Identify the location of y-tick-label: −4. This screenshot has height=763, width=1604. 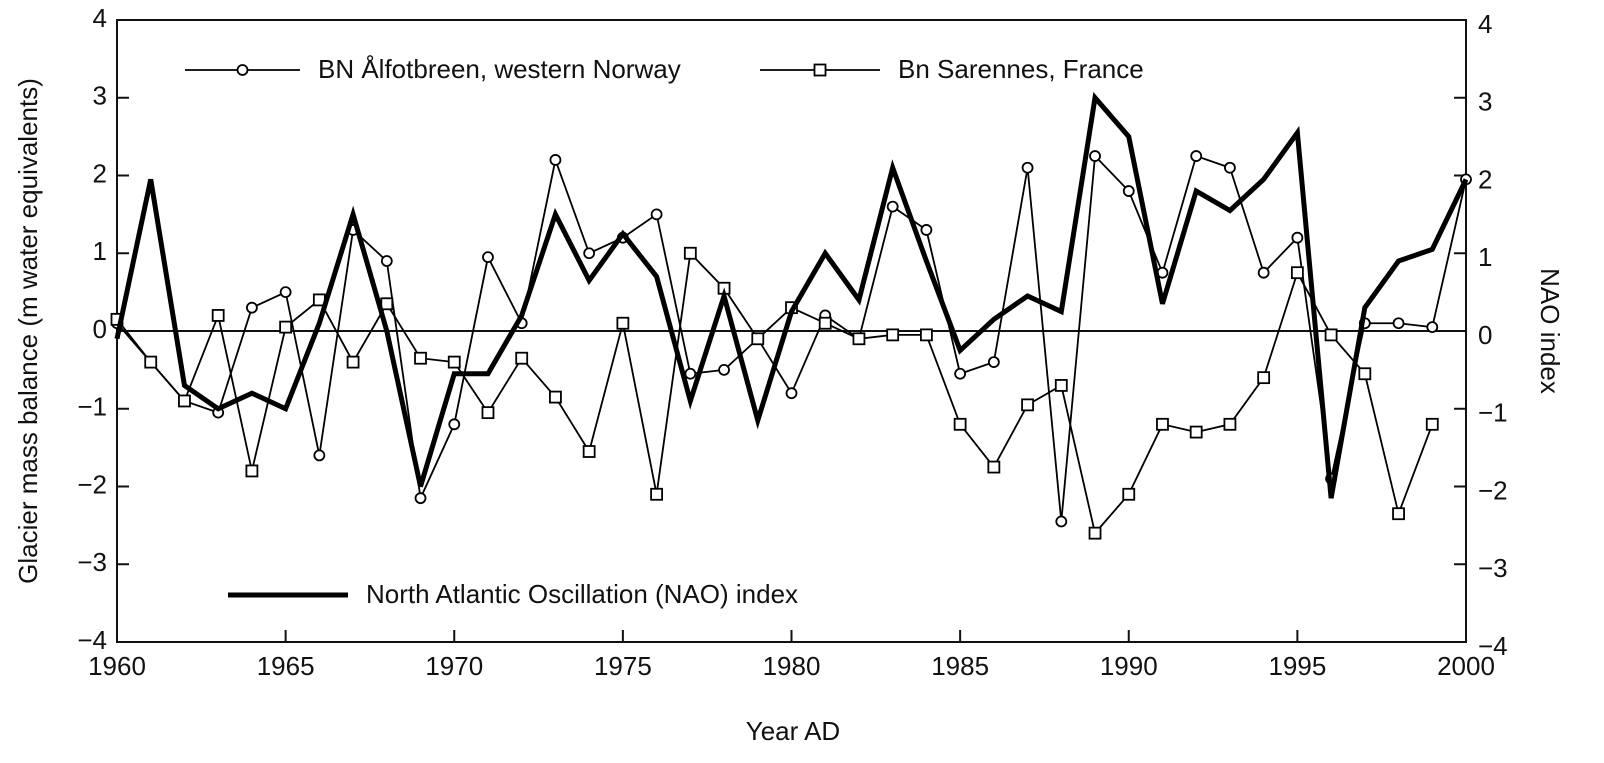
(92, 640).